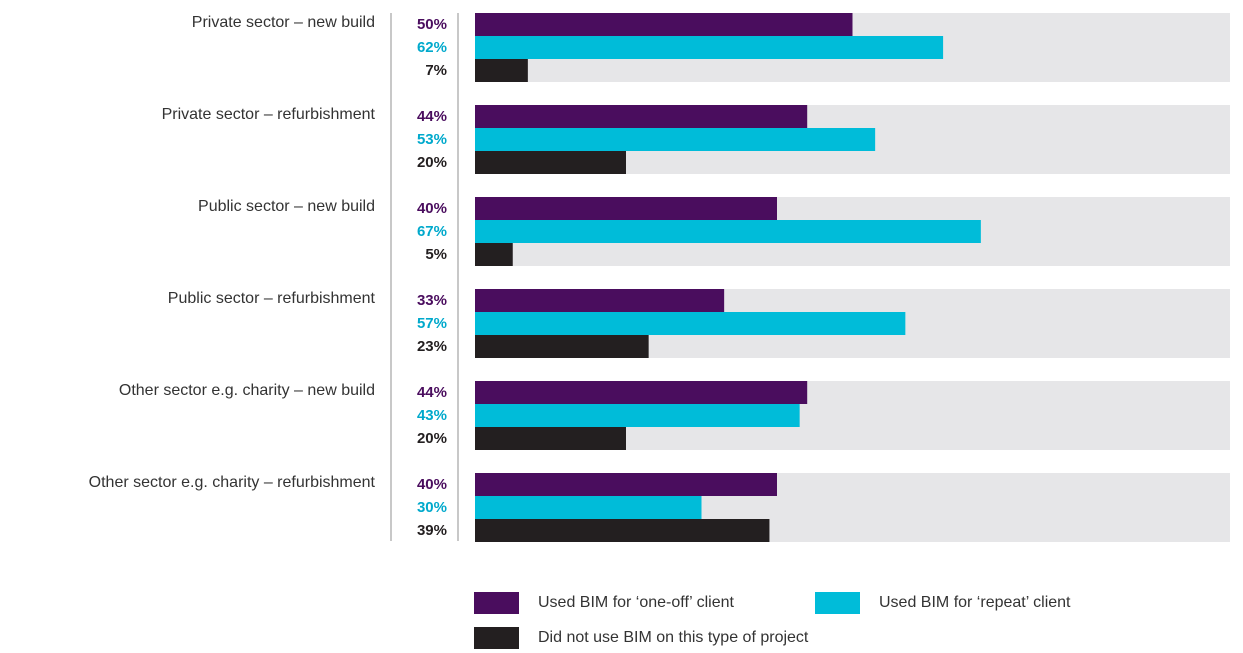 This screenshot has height=653, width=1243. I want to click on value-label-repeat-other-sector-e-g-charity-new-build: 43%, so click(431, 415).